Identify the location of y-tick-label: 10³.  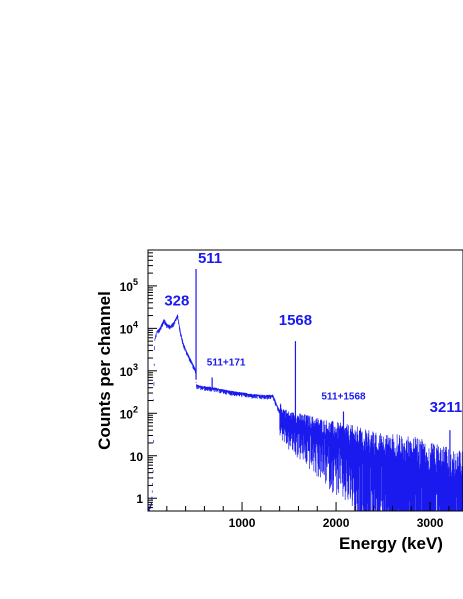
(129, 370).